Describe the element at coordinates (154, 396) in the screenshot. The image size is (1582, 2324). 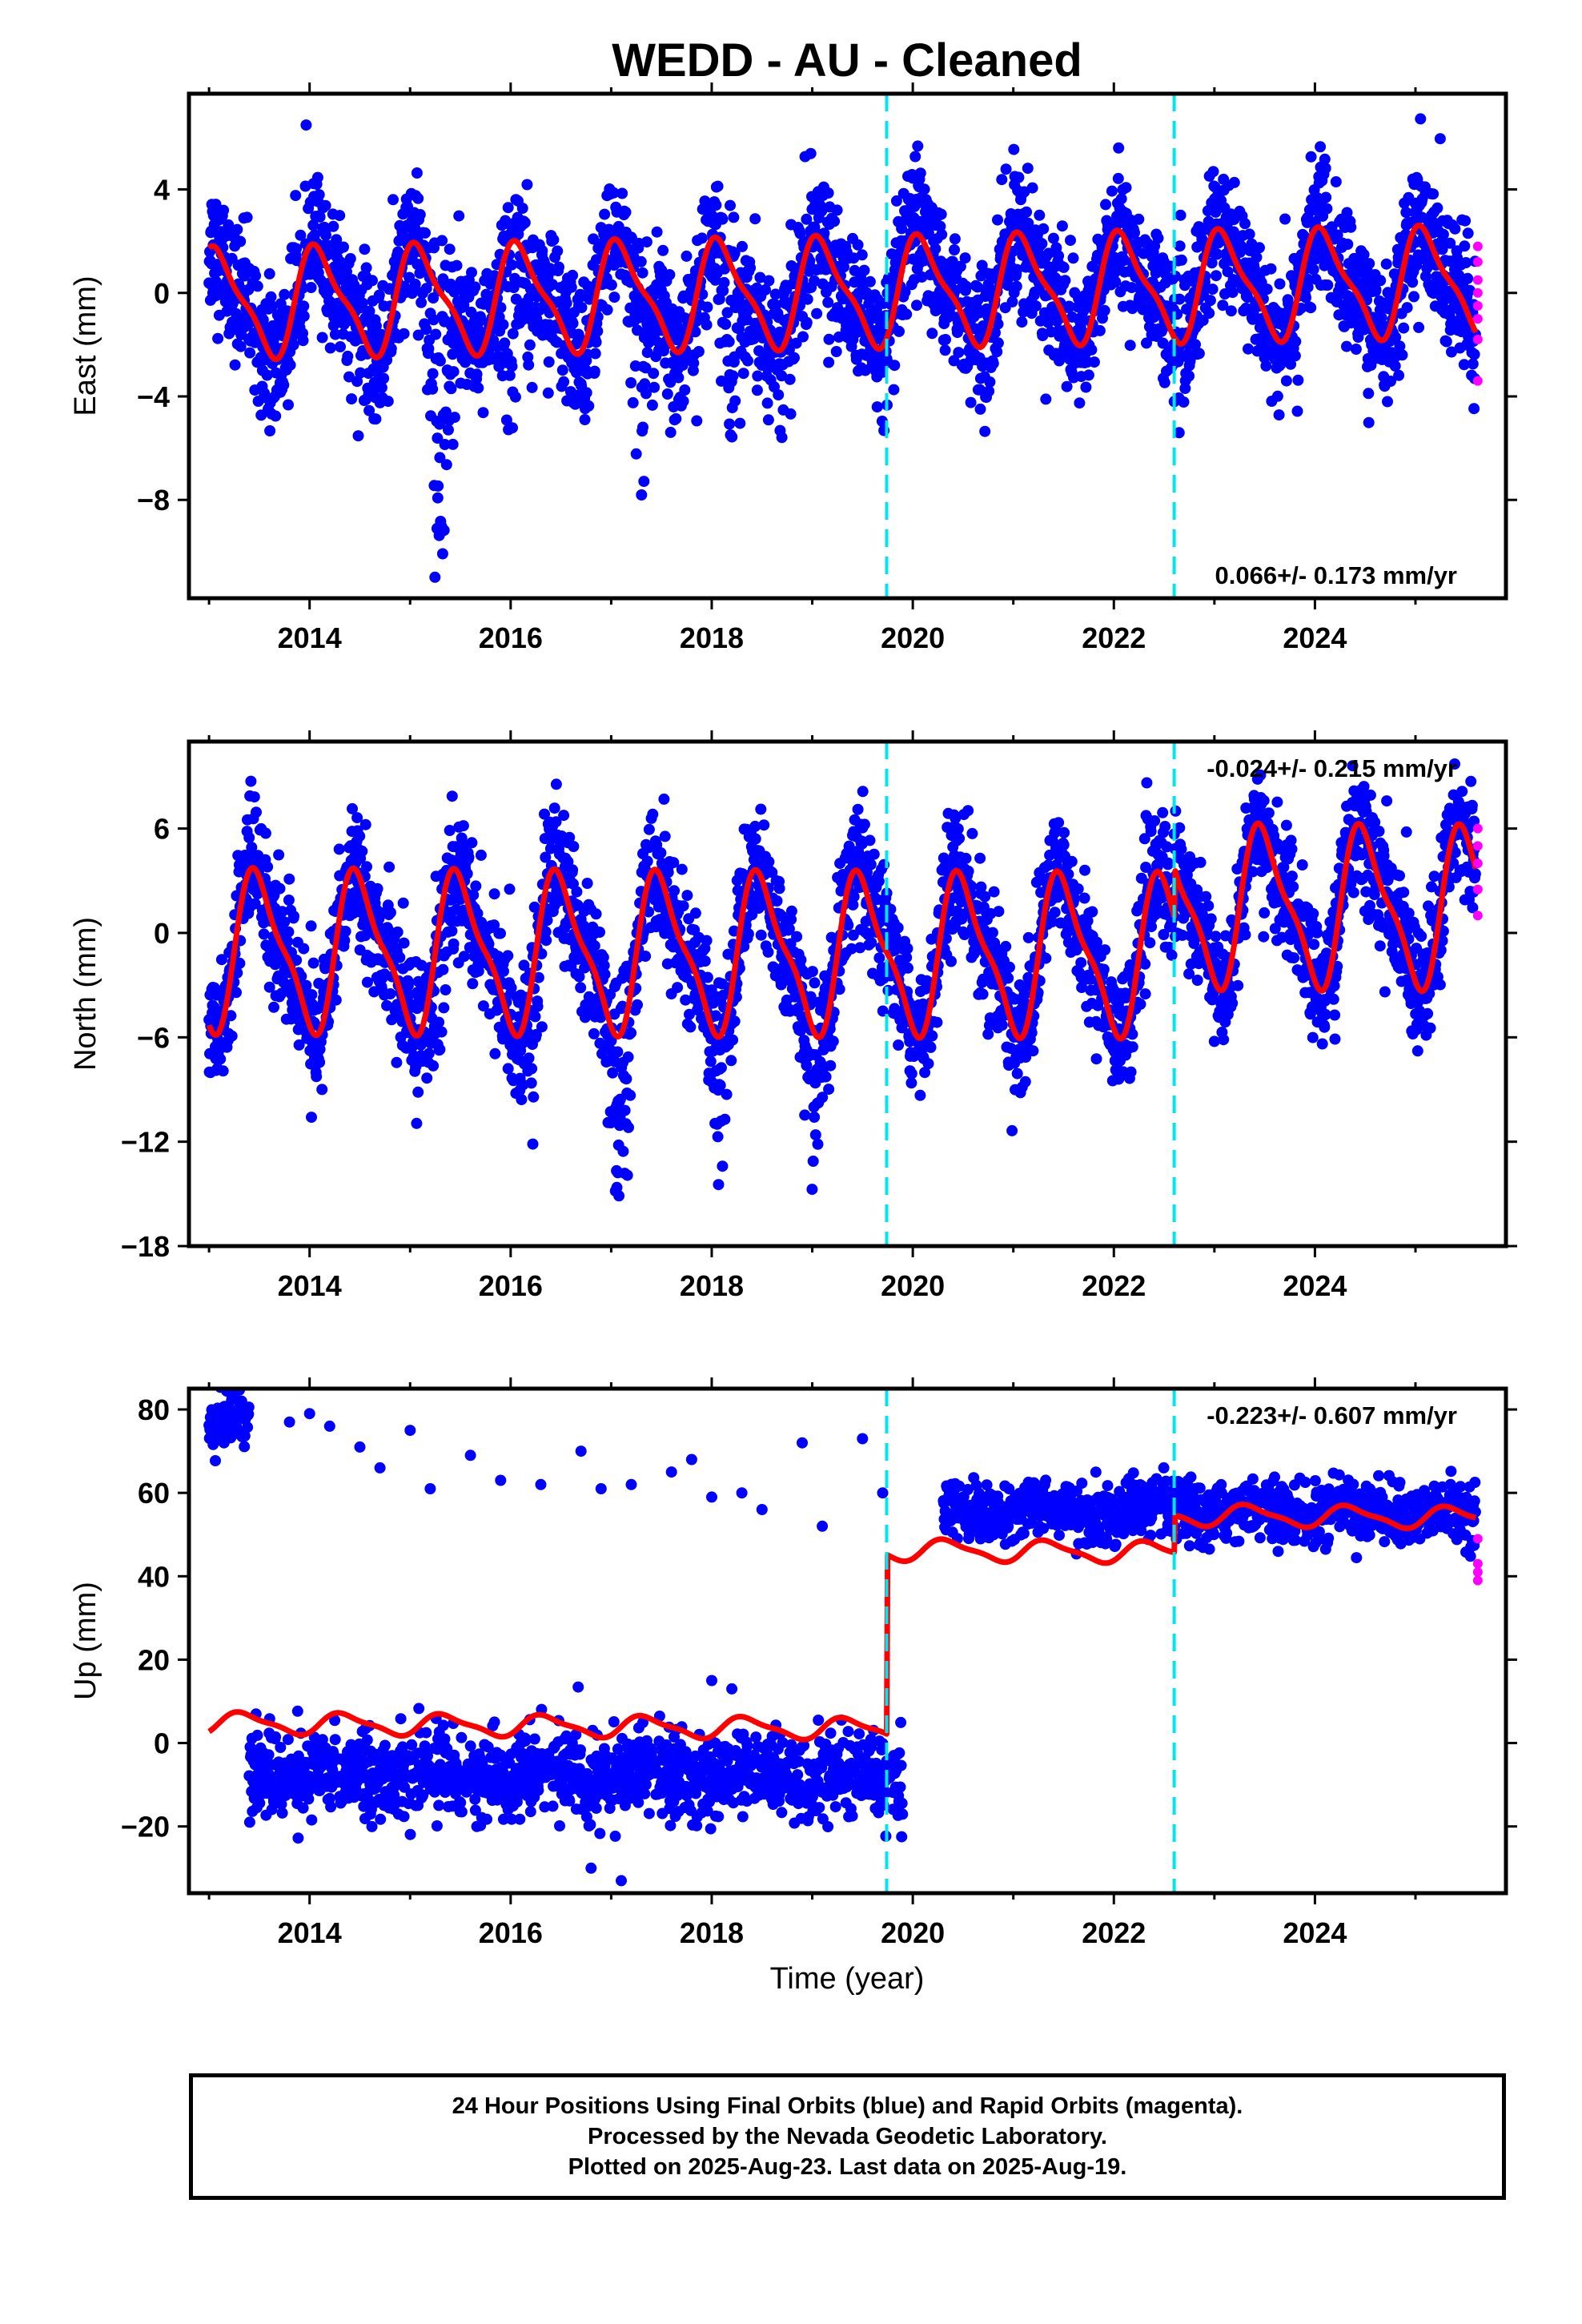
I see `y-tick-label: −4` at that location.